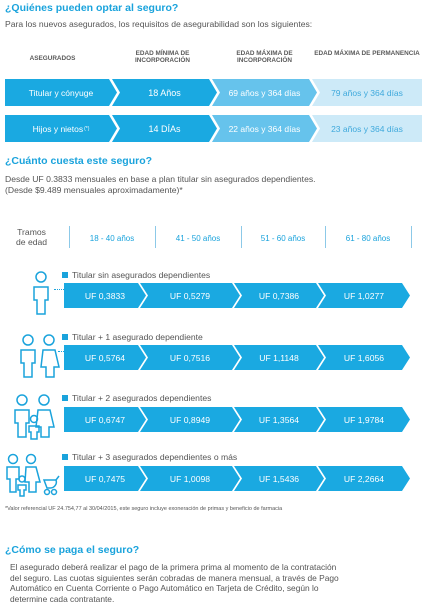  I want to click on price-value: UF 0,5764, so click(105, 357).